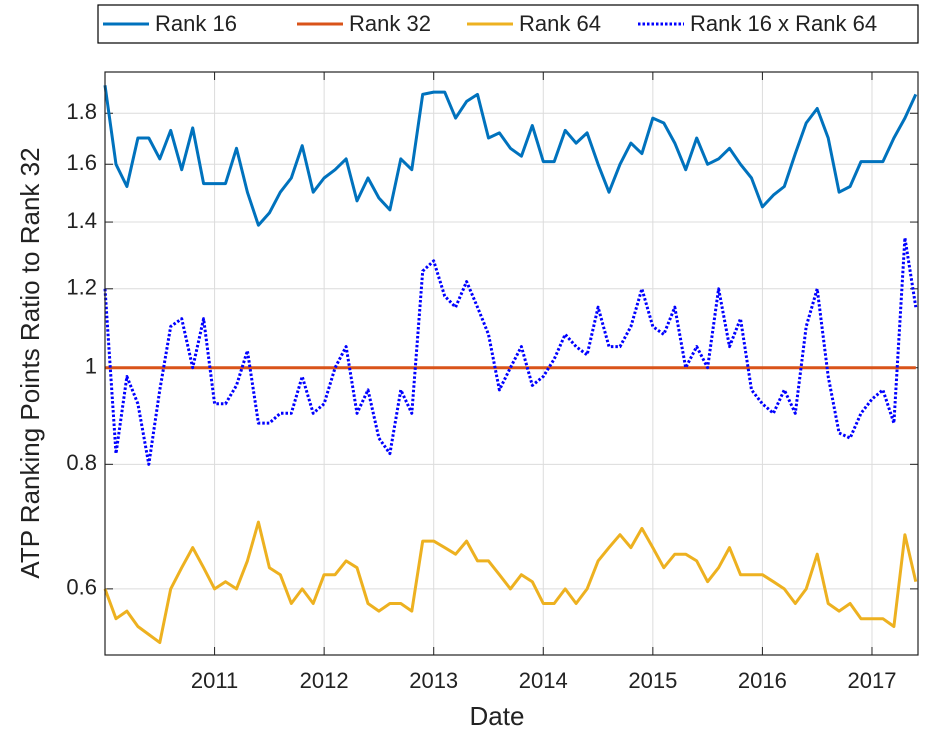  I want to click on x-tick-label: 2015, so click(652, 680).